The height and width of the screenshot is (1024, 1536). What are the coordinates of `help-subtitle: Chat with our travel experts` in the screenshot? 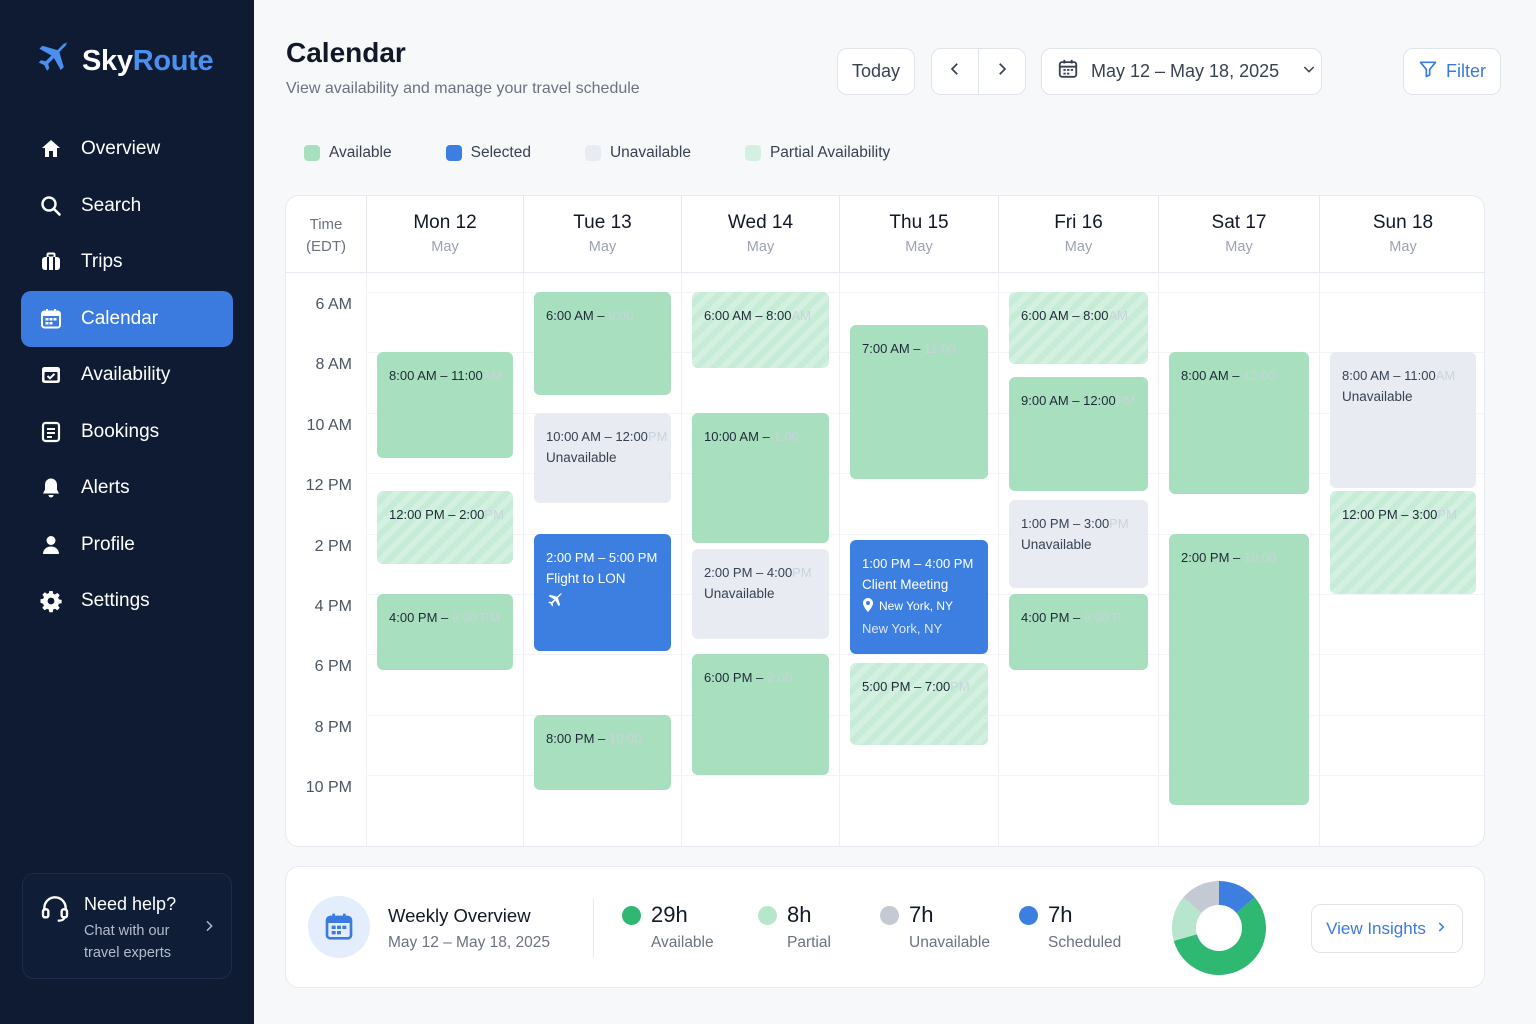 It's located at (128, 942).